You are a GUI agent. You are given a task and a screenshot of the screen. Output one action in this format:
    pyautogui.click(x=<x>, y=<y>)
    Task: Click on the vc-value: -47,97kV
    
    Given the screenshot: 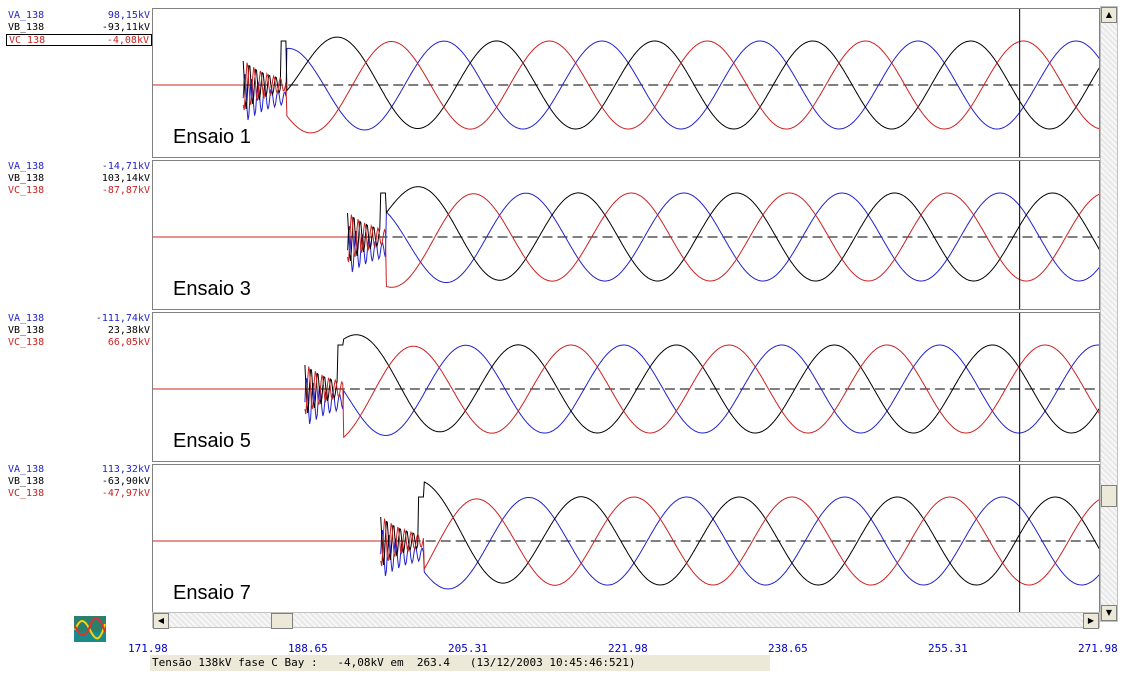 What is the action you would take?
    pyautogui.click(x=125, y=493)
    